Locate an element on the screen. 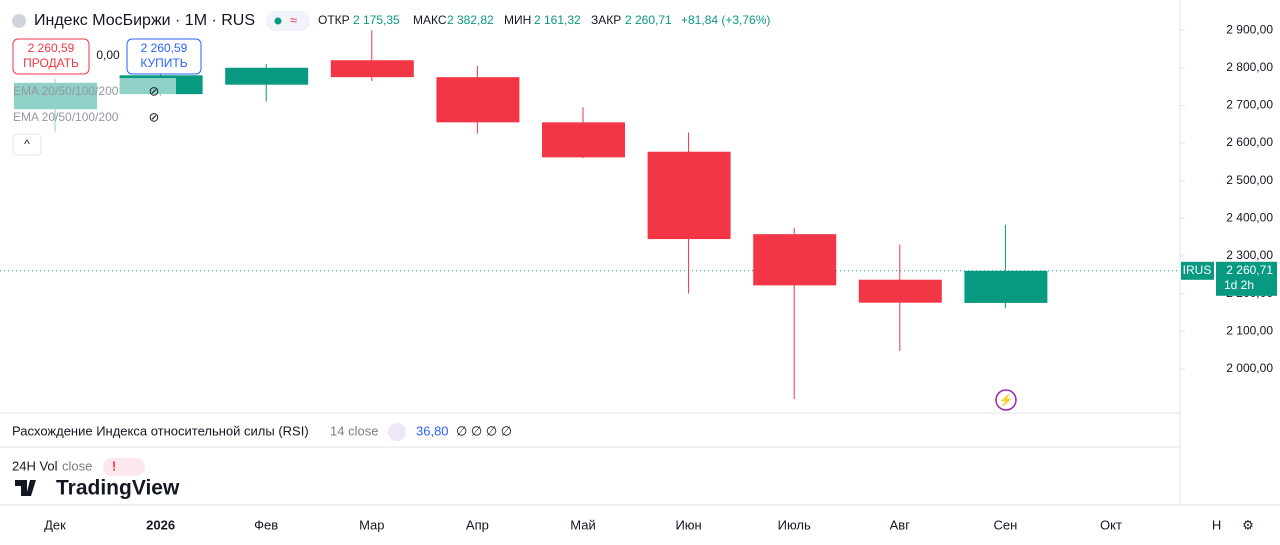  x-tick-label: Апр is located at coordinates (477, 524).